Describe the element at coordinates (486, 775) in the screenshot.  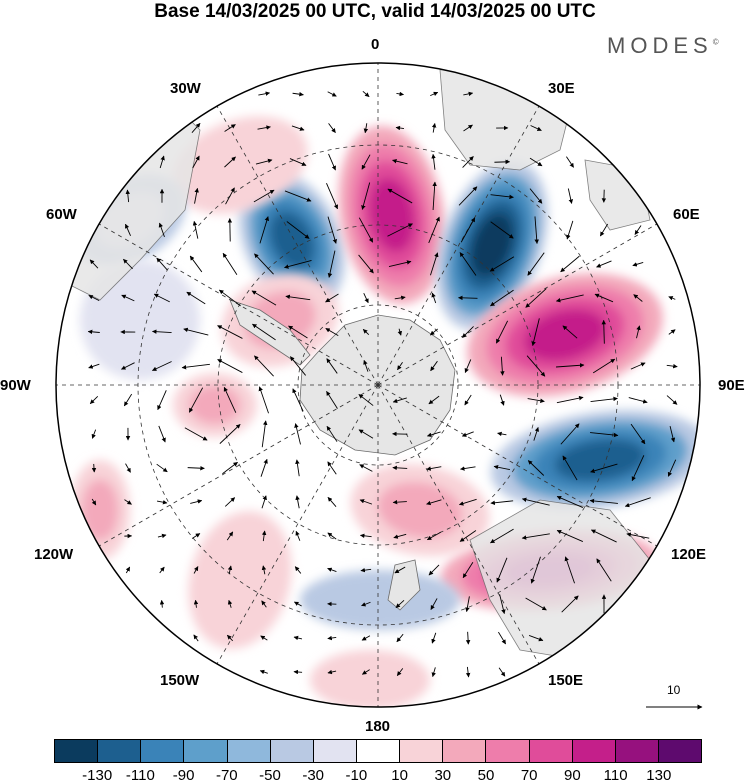
I see `colorbar-tick-label: 50` at that location.